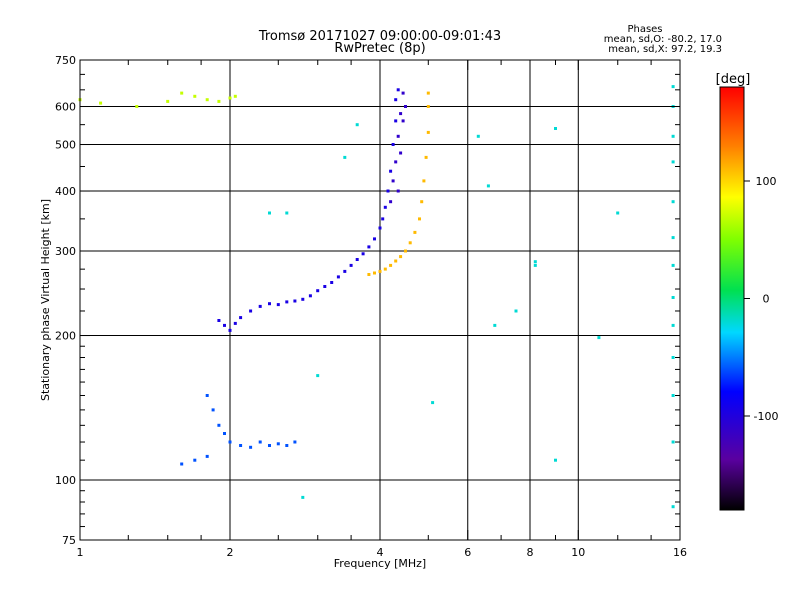  Describe the element at coordinates (665, 49) in the screenshot. I see `stats-line-x: mean, sd,X: 97.2, 19.3` at that location.